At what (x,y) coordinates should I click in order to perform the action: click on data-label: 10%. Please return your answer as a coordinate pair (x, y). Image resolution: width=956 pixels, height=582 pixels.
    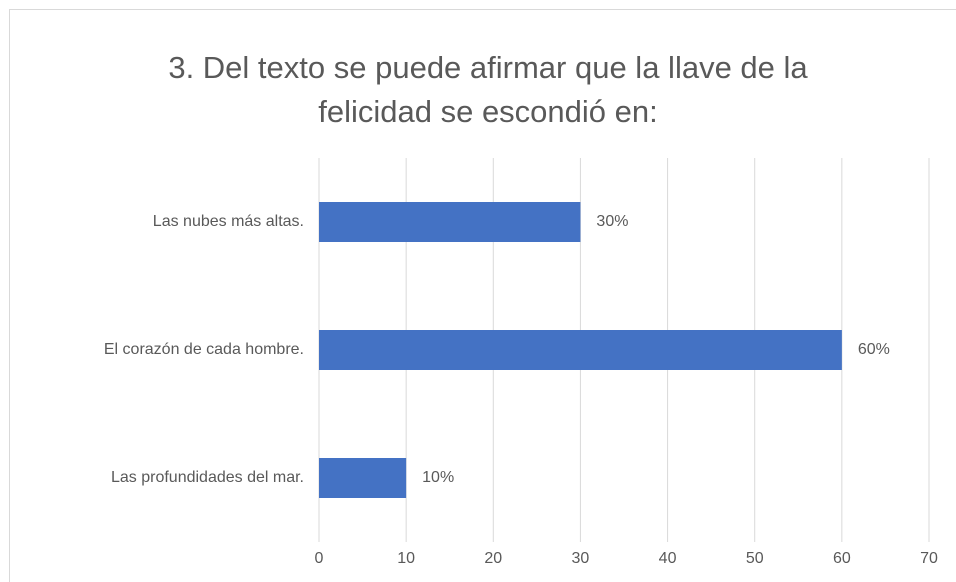
    Looking at the image, I should click on (438, 477).